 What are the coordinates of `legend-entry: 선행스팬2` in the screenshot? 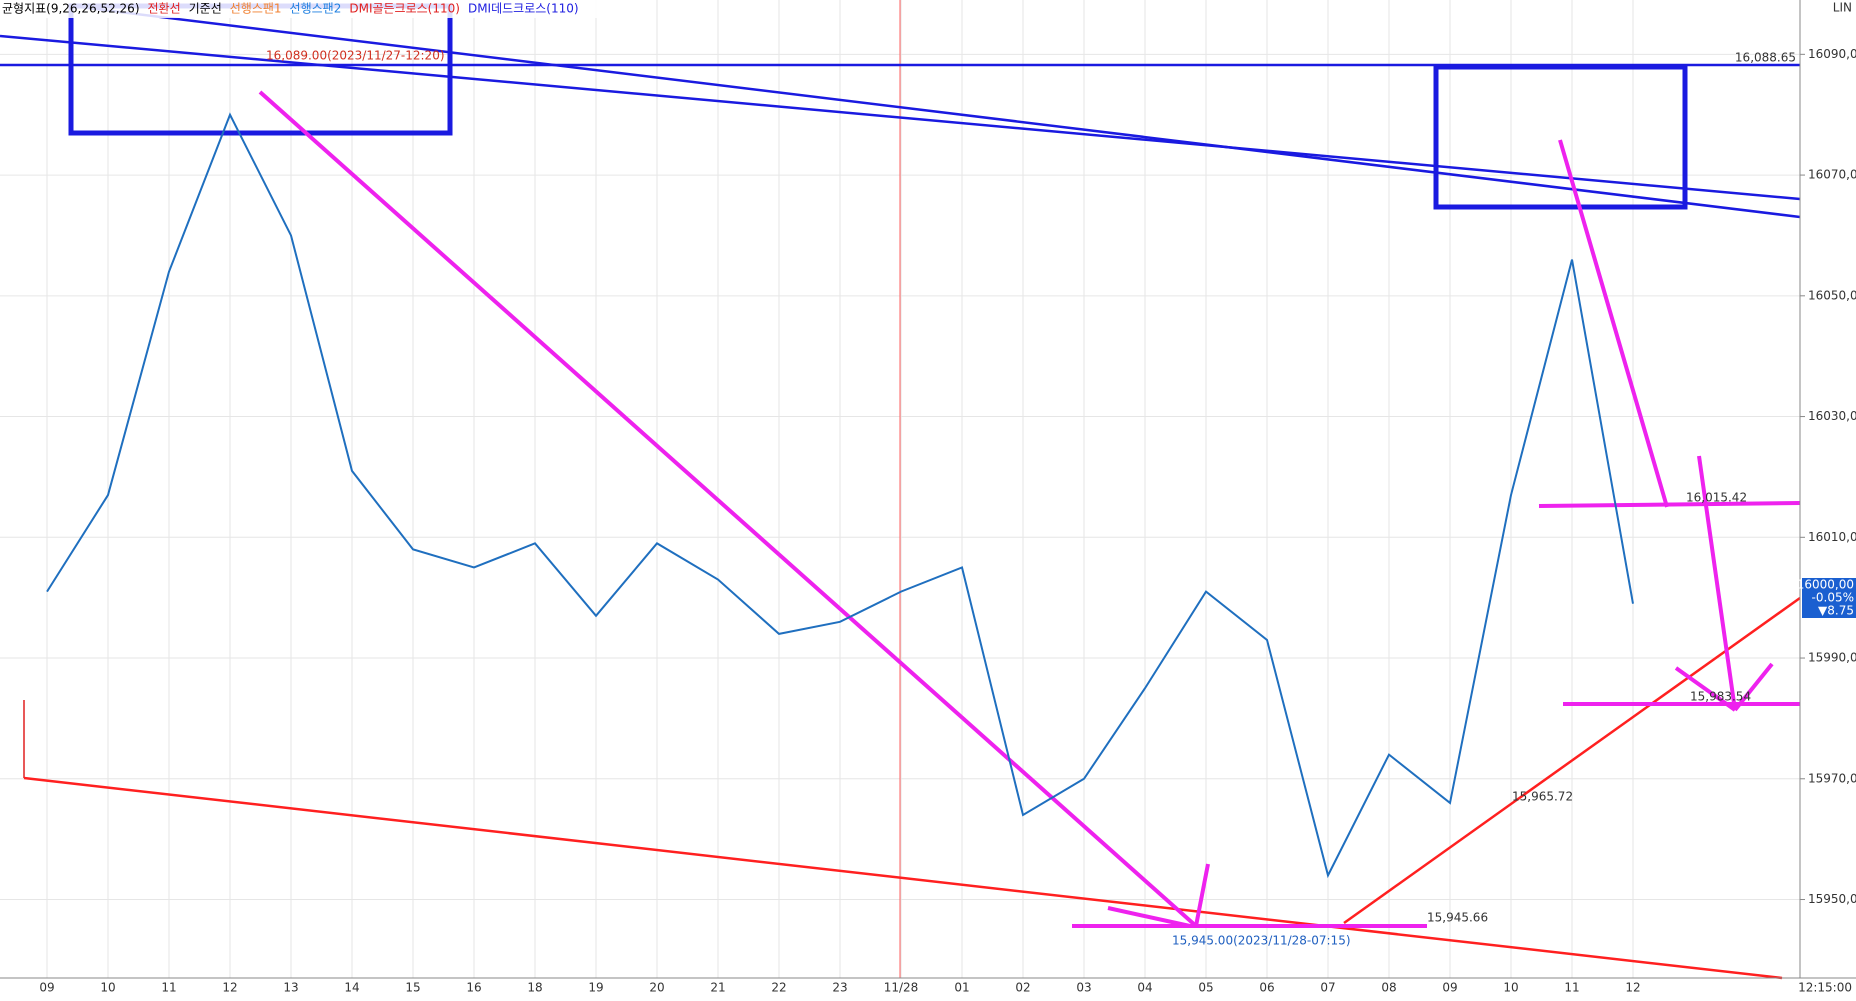 It's located at (316, 8).